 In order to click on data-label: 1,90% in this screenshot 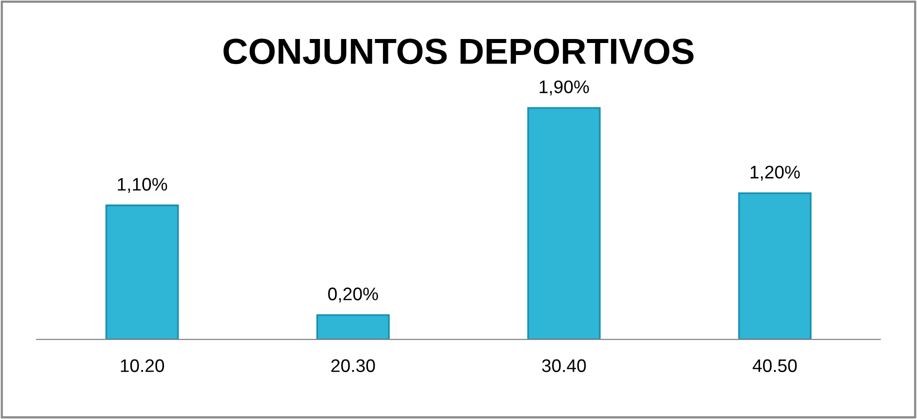, I will do `click(564, 88)`.